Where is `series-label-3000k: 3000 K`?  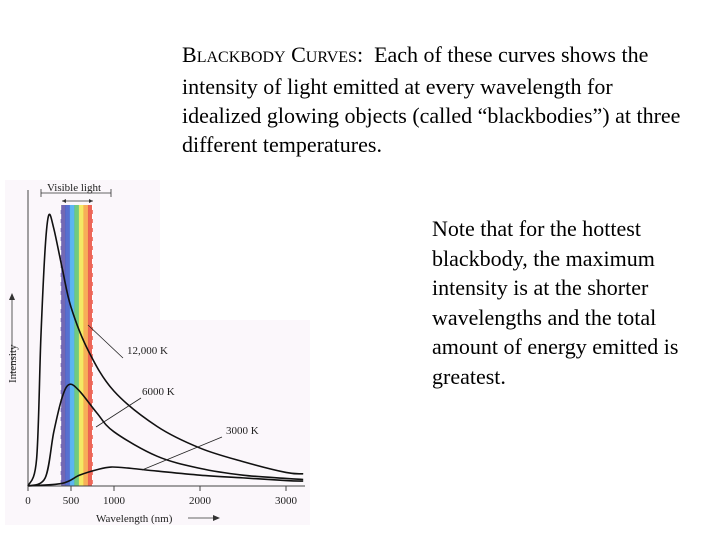 series-label-3000k: 3000 K is located at coordinates (242, 431).